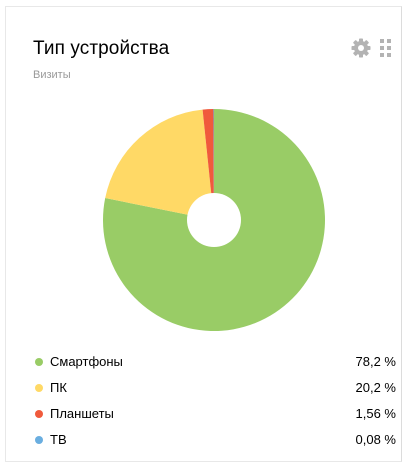 The image size is (409, 468). Describe the element at coordinates (39, 388) in the screenshot. I see `legend-dot-pc` at that location.